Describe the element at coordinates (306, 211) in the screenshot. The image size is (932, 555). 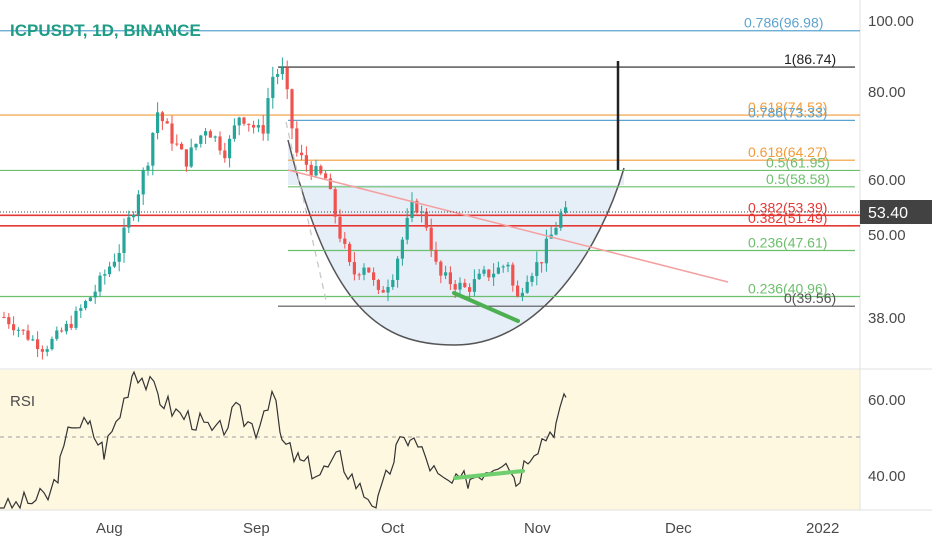
I see `dashed-projection` at that location.